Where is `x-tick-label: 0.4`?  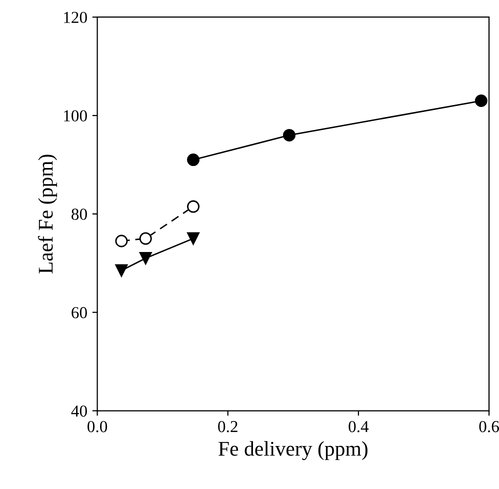 x-tick-label: 0.4 is located at coordinates (358, 426).